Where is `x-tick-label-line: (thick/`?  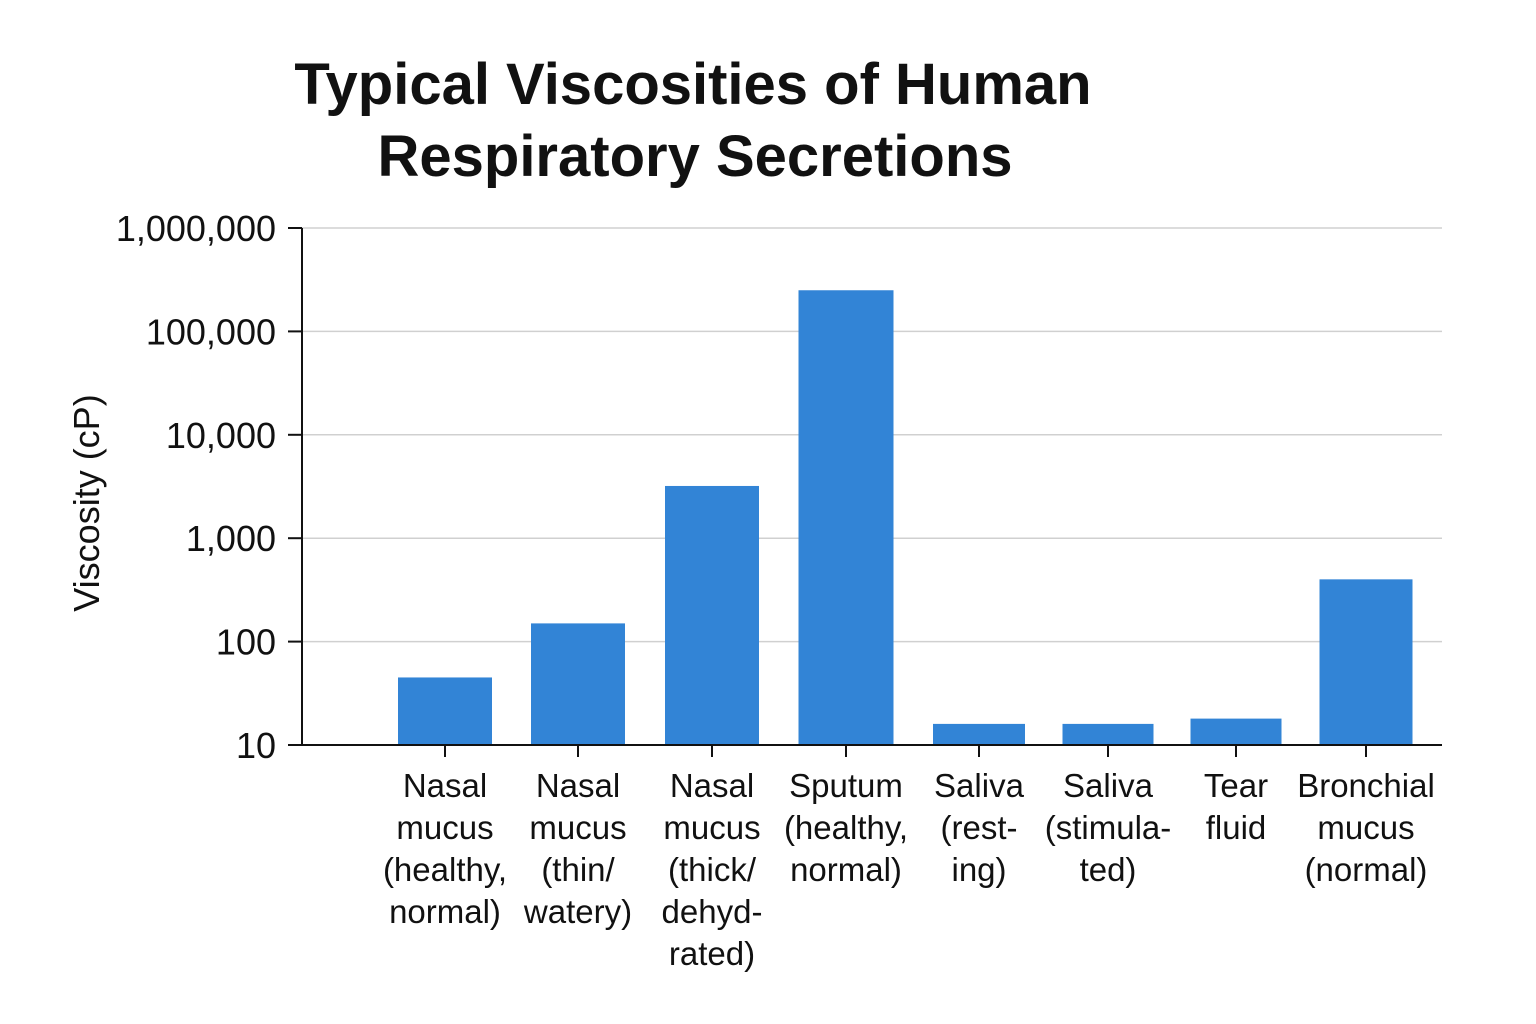 x-tick-label-line: (thick/ is located at coordinates (712, 869).